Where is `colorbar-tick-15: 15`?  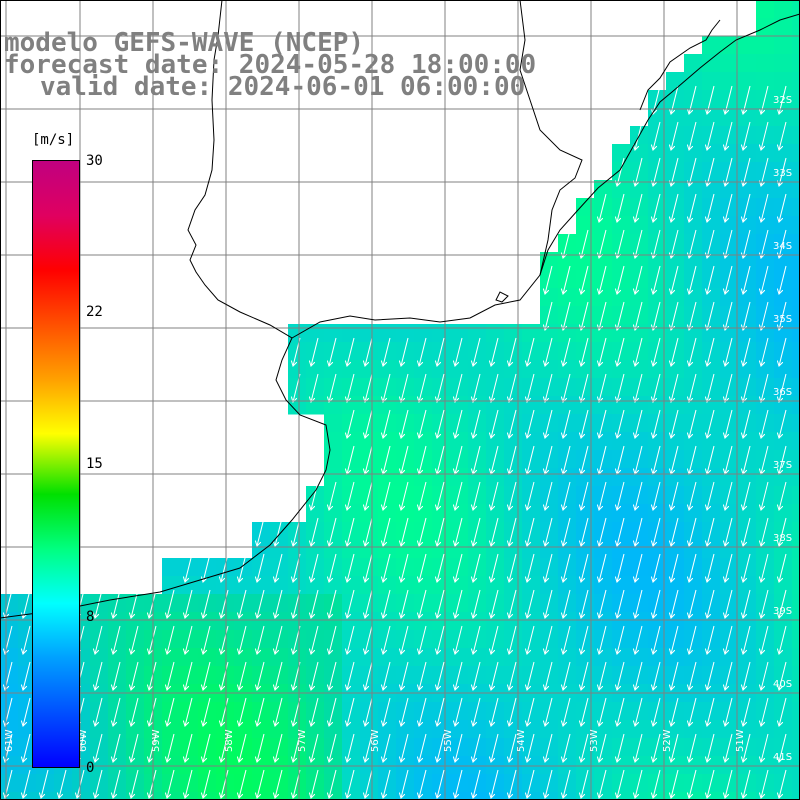
colorbar-tick-15: 15 is located at coordinates (94, 464).